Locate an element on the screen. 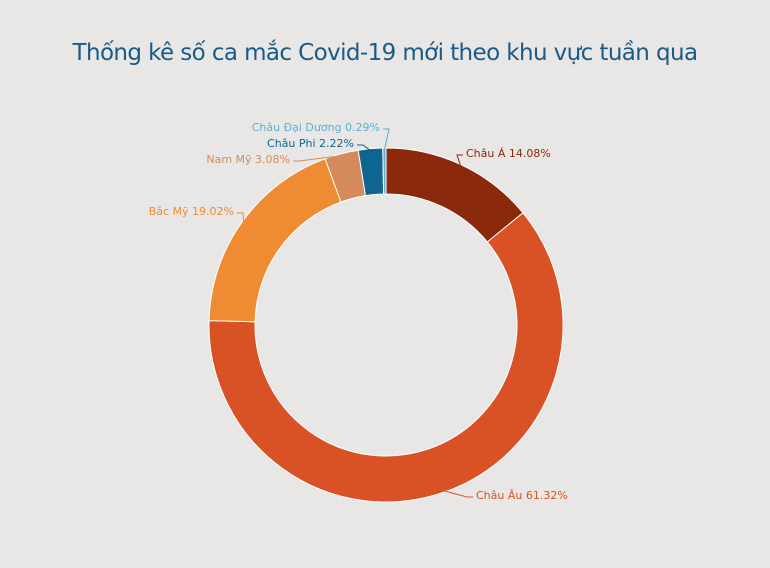  slice-label: Nam Mỹ 3.08% is located at coordinates (248, 159).